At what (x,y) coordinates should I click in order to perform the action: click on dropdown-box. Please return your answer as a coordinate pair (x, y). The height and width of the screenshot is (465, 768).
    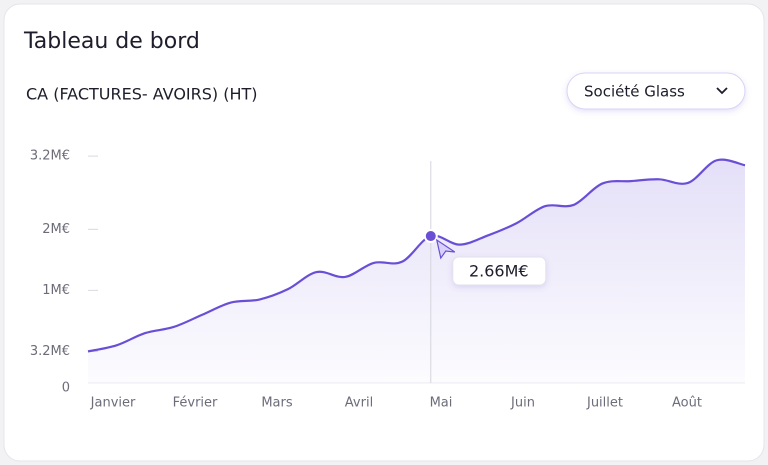
    Looking at the image, I should click on (656, 91).